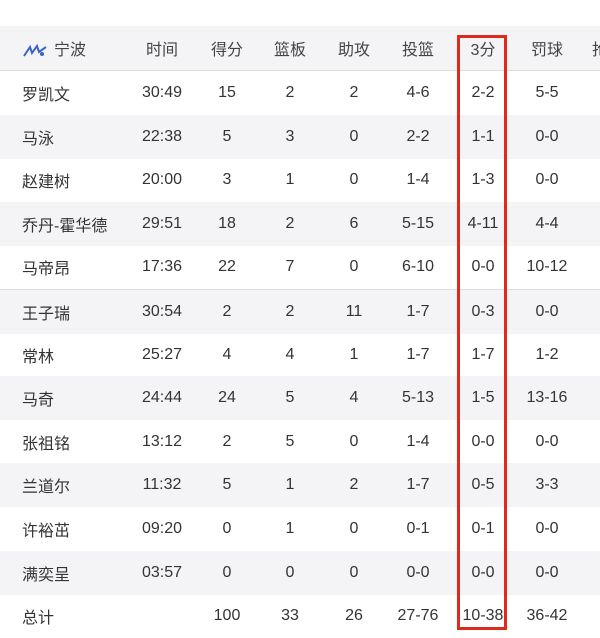 The image size is (600, 638). Describe the element at coordinates (418, 267) in the screenshot. I see `stat-cell: 6-10` at that location.